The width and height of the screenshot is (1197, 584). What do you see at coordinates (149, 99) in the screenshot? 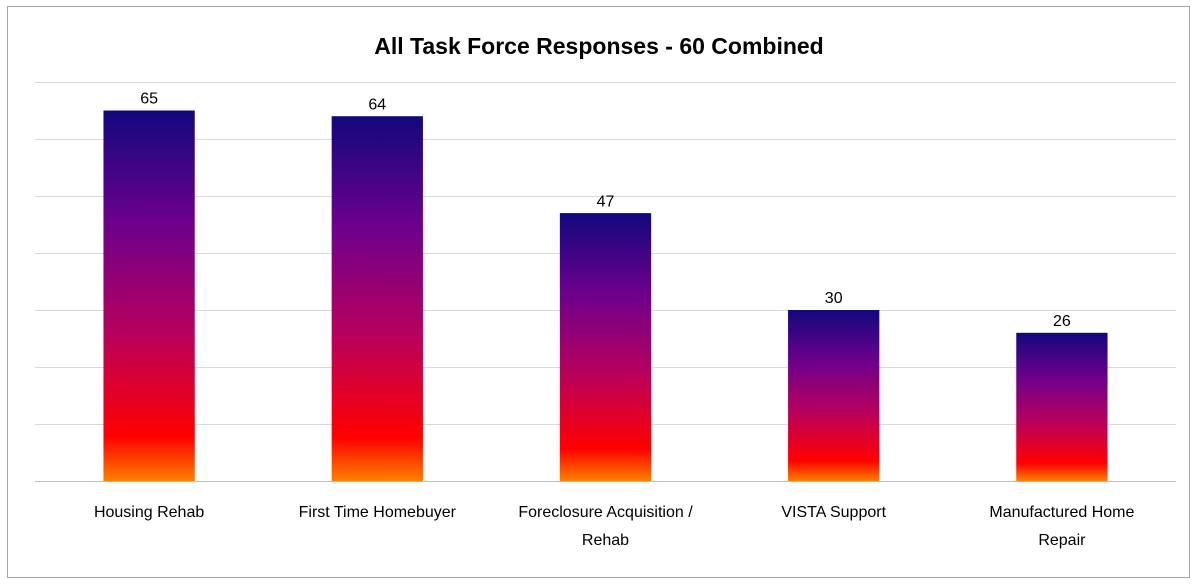
I see `value-label: 65` at bounding box center [149, 99].